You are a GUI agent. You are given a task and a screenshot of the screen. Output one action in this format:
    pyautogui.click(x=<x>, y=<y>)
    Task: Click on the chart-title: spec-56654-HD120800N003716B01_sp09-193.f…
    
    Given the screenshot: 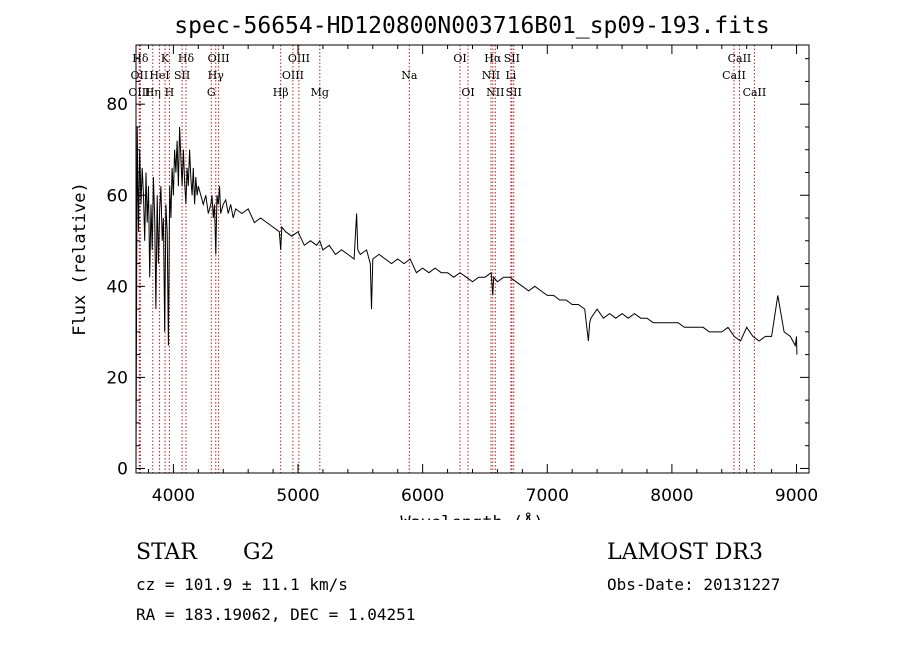 What is the action you would take?
    pyautogui.click(x=471, y=26)
    